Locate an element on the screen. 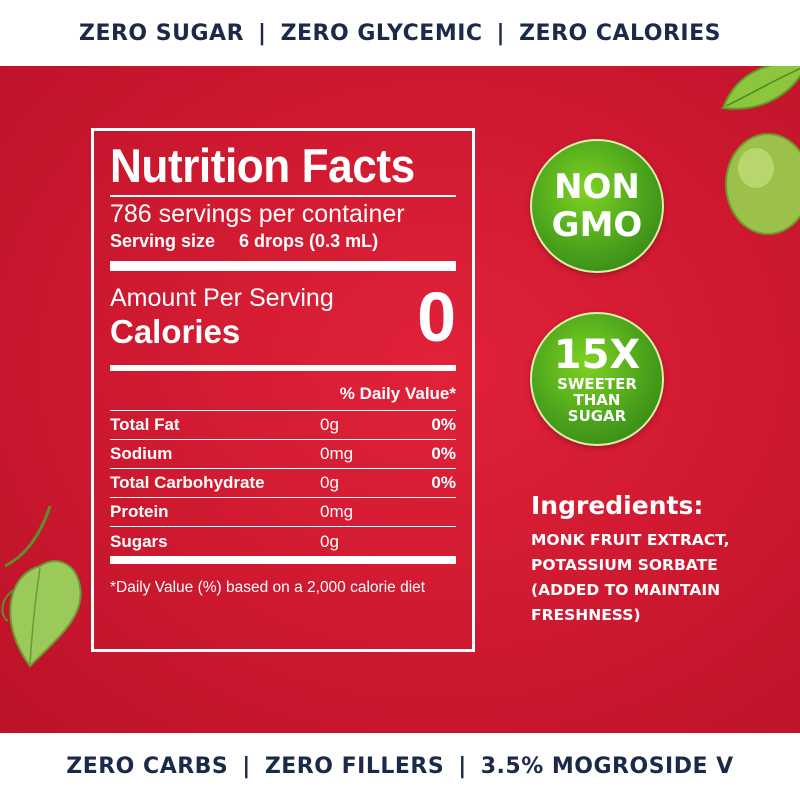 The width and height of the screenshot is (800, 800). nutrition-title: Nutrition Facts is located at coordinates (262, 165).